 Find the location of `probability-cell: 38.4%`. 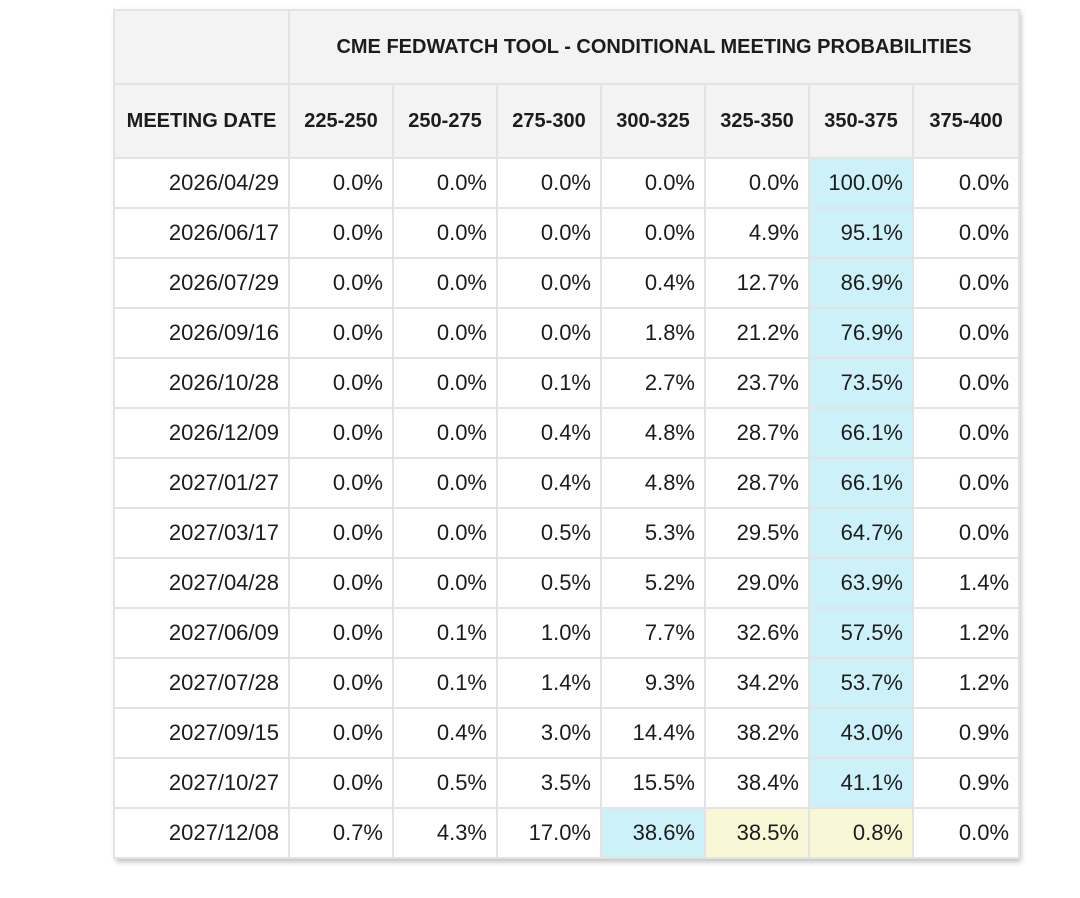

probability-cell: 38.4% is located at coordinates (757, 783).